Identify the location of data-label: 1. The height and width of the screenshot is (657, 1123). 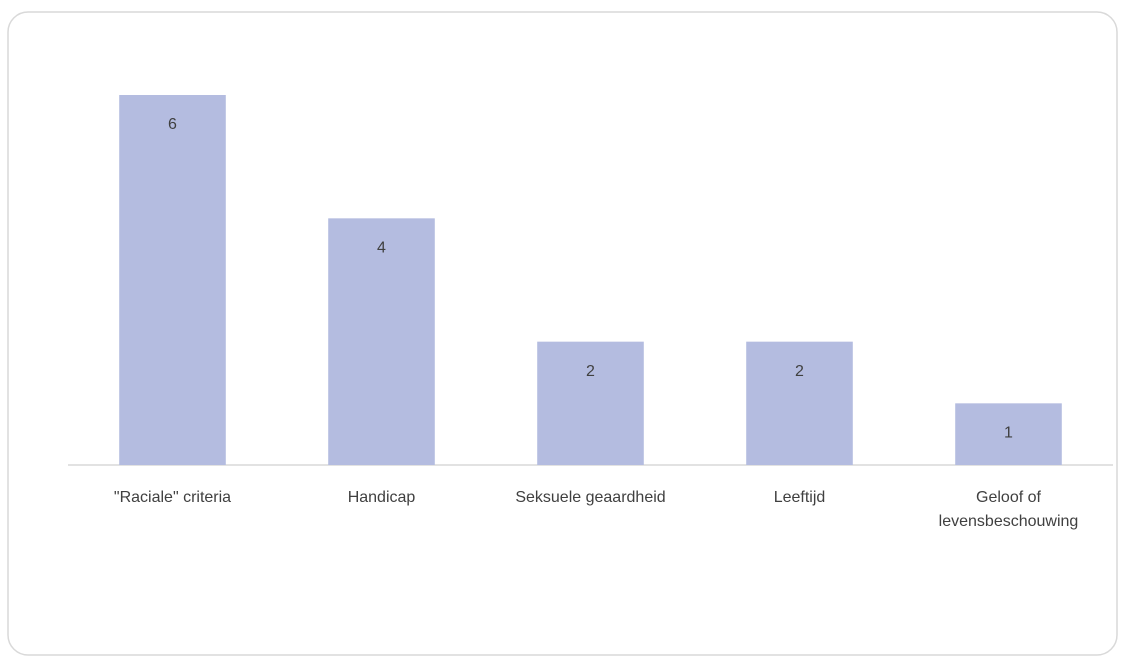
(1008, 433).